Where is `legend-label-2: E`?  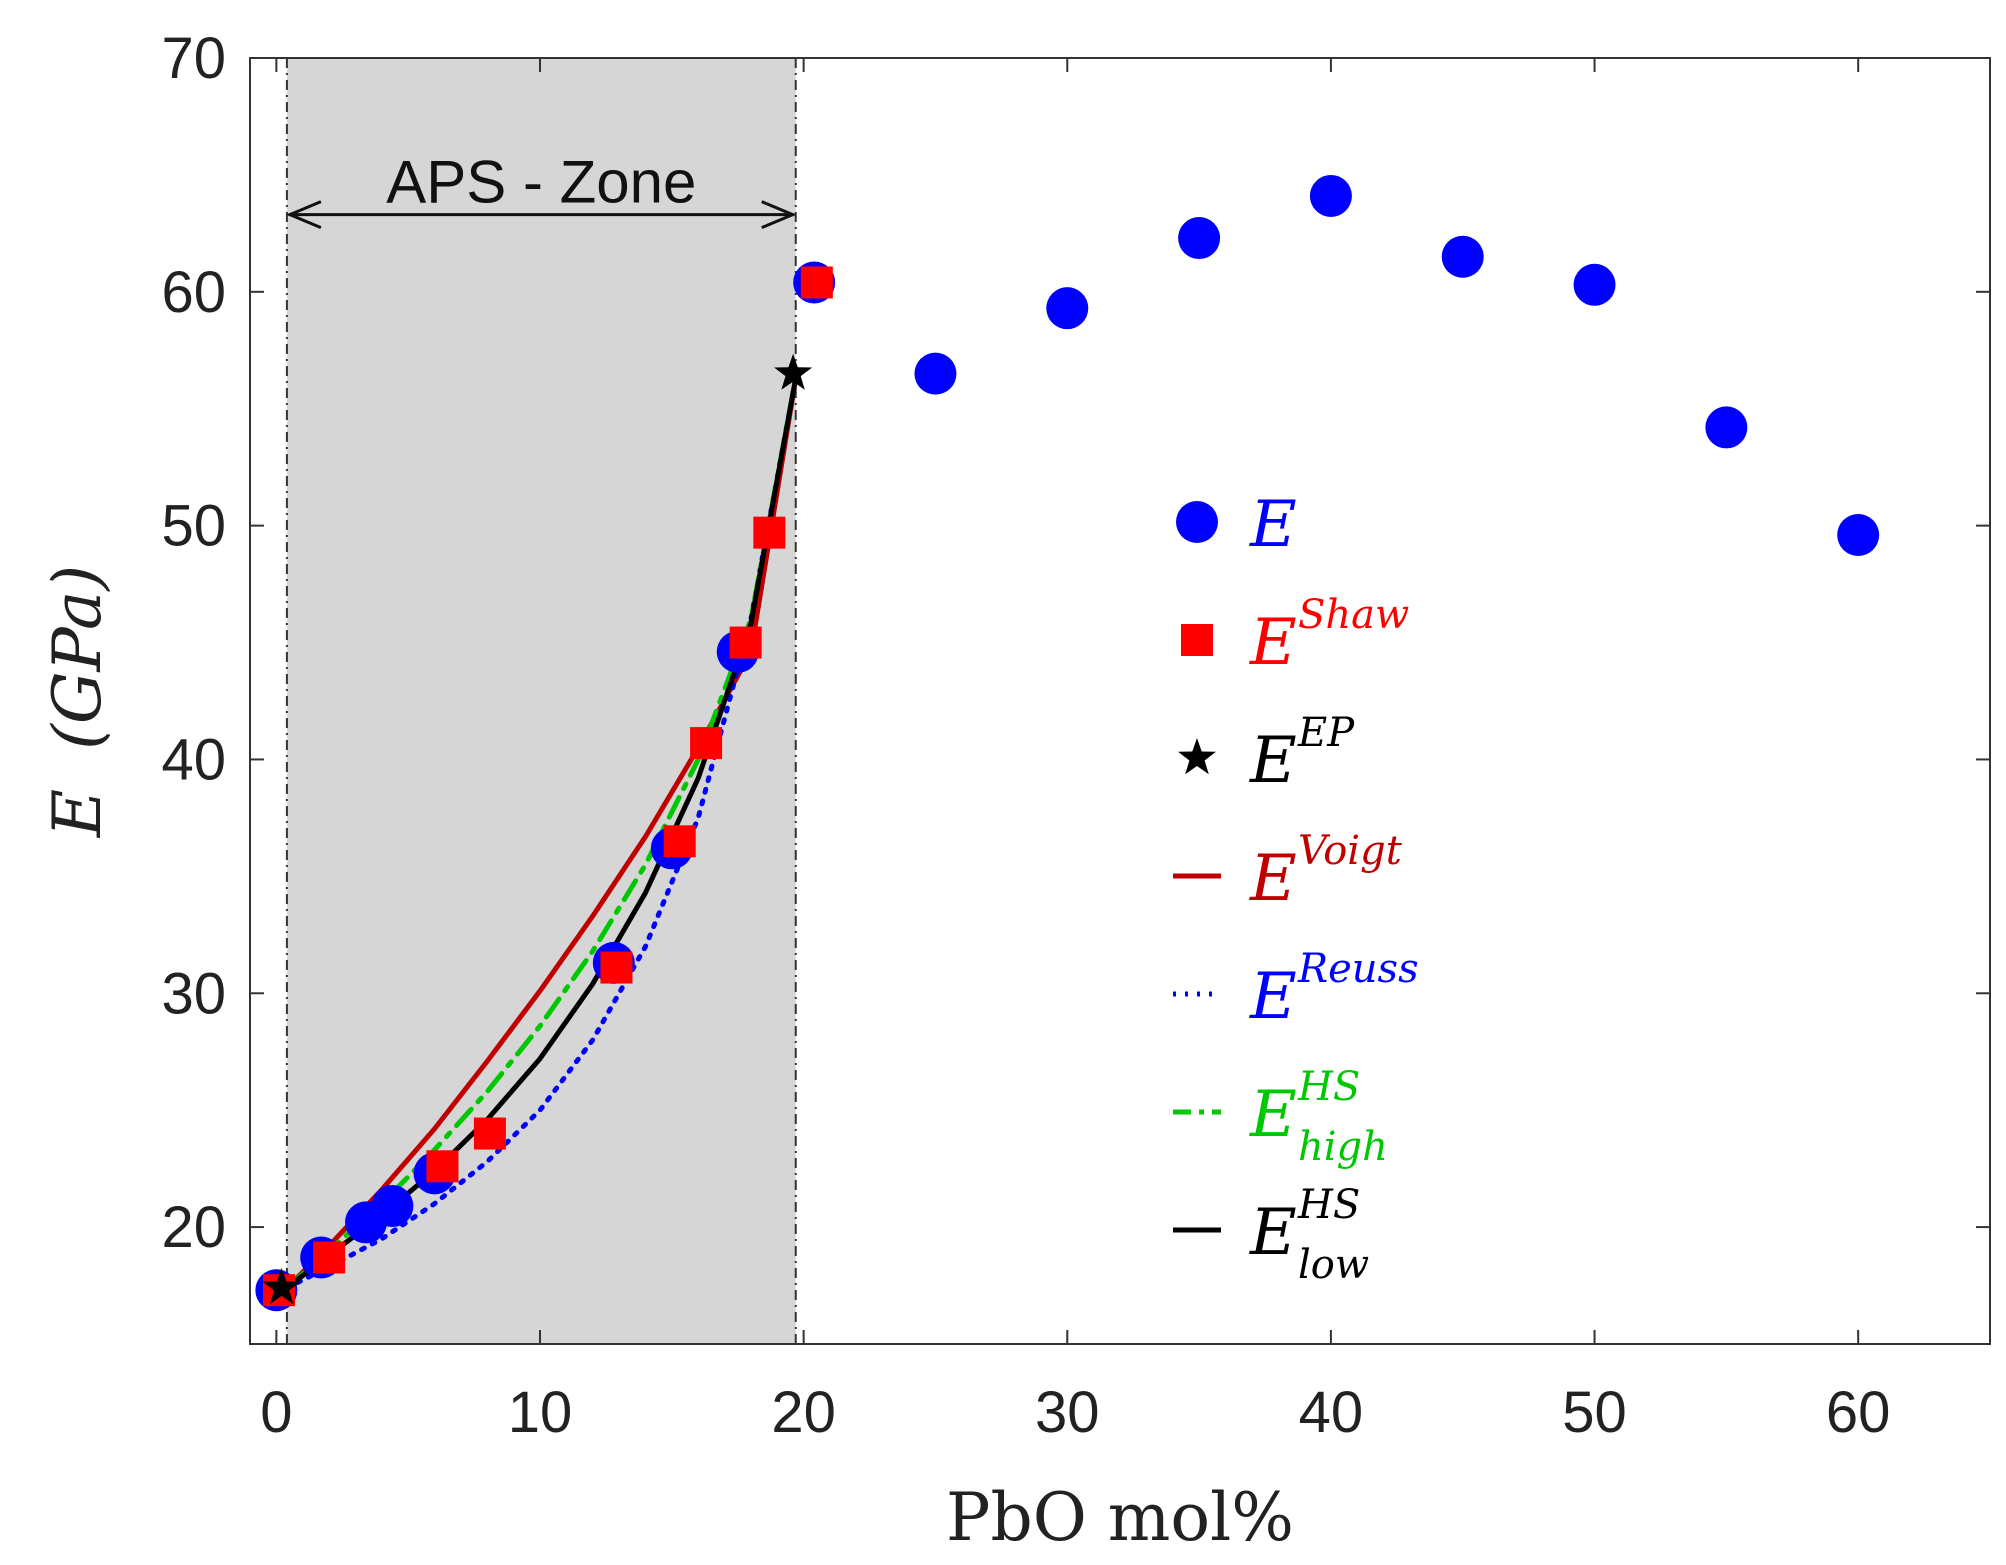 legend-label-2: E is located at coordinates (1273, 761).